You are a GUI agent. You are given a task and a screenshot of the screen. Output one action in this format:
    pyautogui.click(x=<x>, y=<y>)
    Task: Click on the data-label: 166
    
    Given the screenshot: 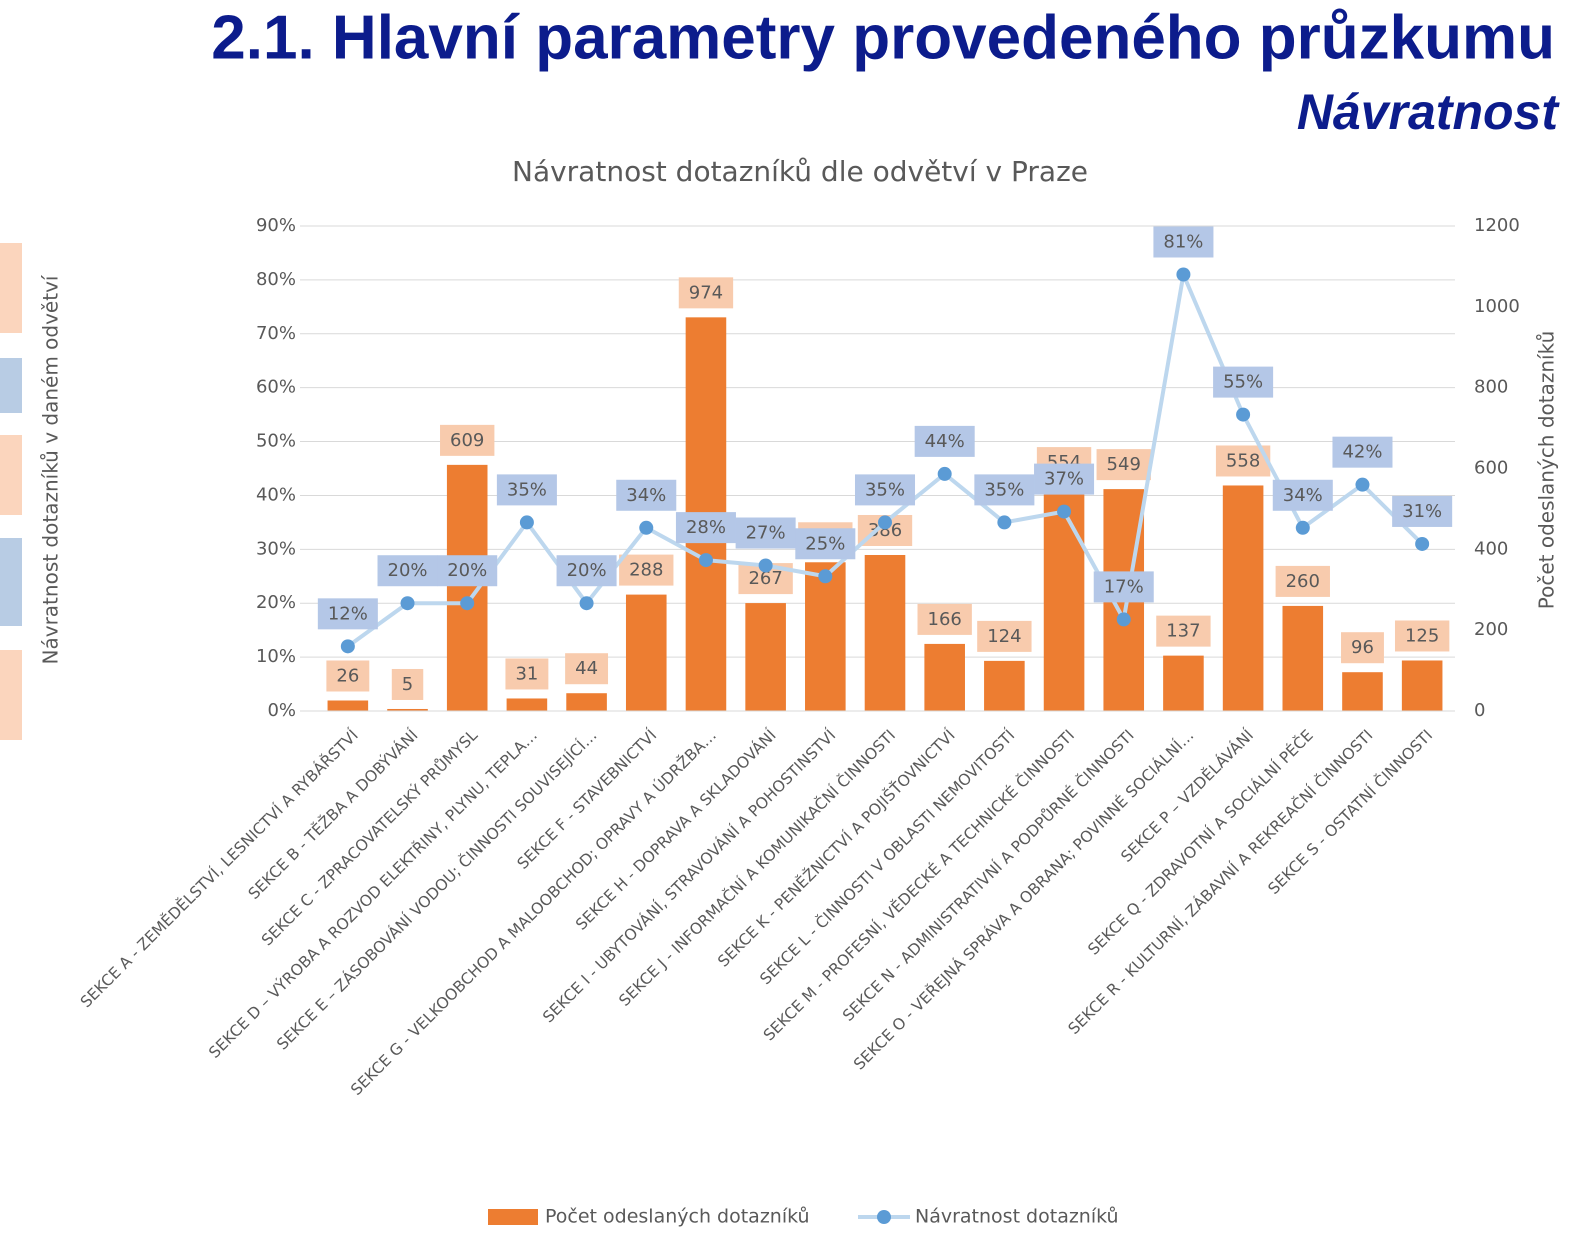 What is the action you would take?
    pyautogui.click(x=945, y=619)
    